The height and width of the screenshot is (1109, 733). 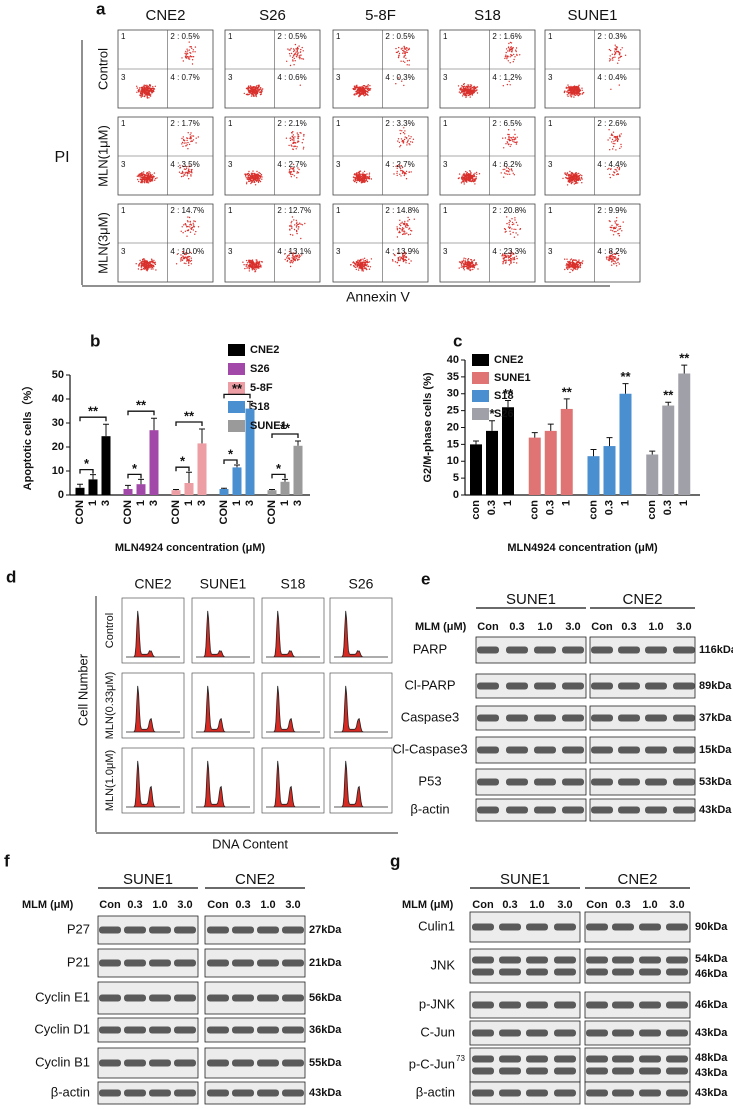 What do you see at coordinates (506, 123) in the screenshot?
I see `quadrant-value: 2 : 6.5%` at bounding box center [506, 123].